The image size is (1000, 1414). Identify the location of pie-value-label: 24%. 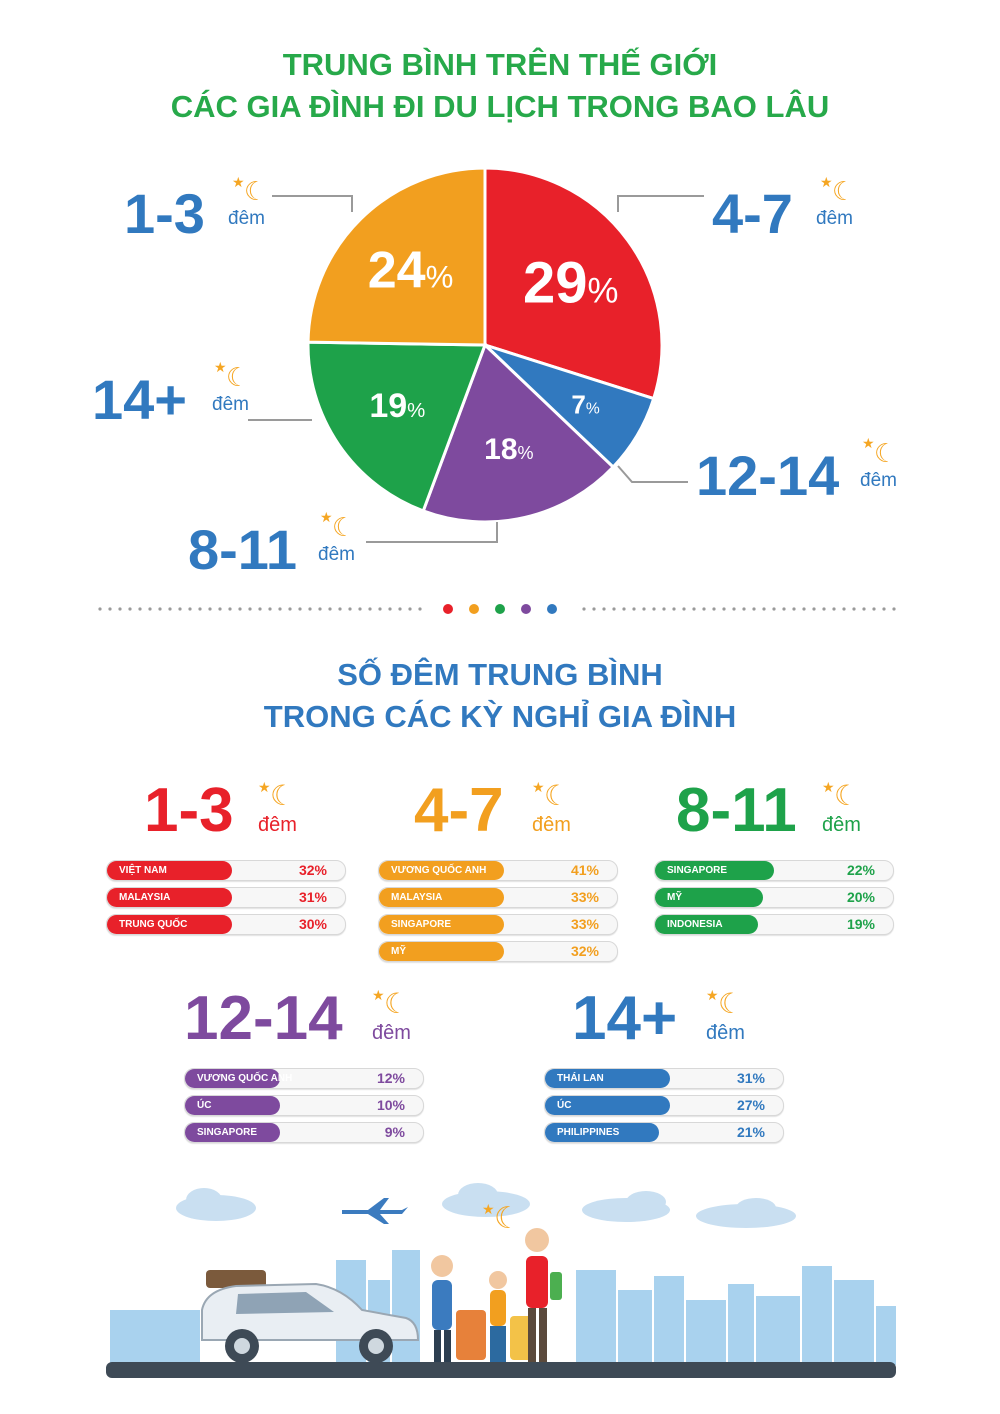
(411, 270).